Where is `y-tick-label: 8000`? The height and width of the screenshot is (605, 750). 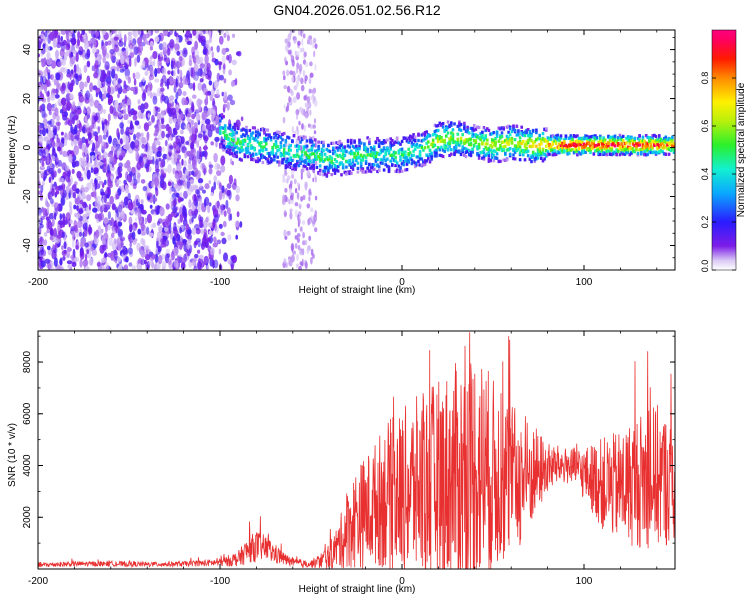
y-tick-label: 8000 is located at coordinates (27, 361).